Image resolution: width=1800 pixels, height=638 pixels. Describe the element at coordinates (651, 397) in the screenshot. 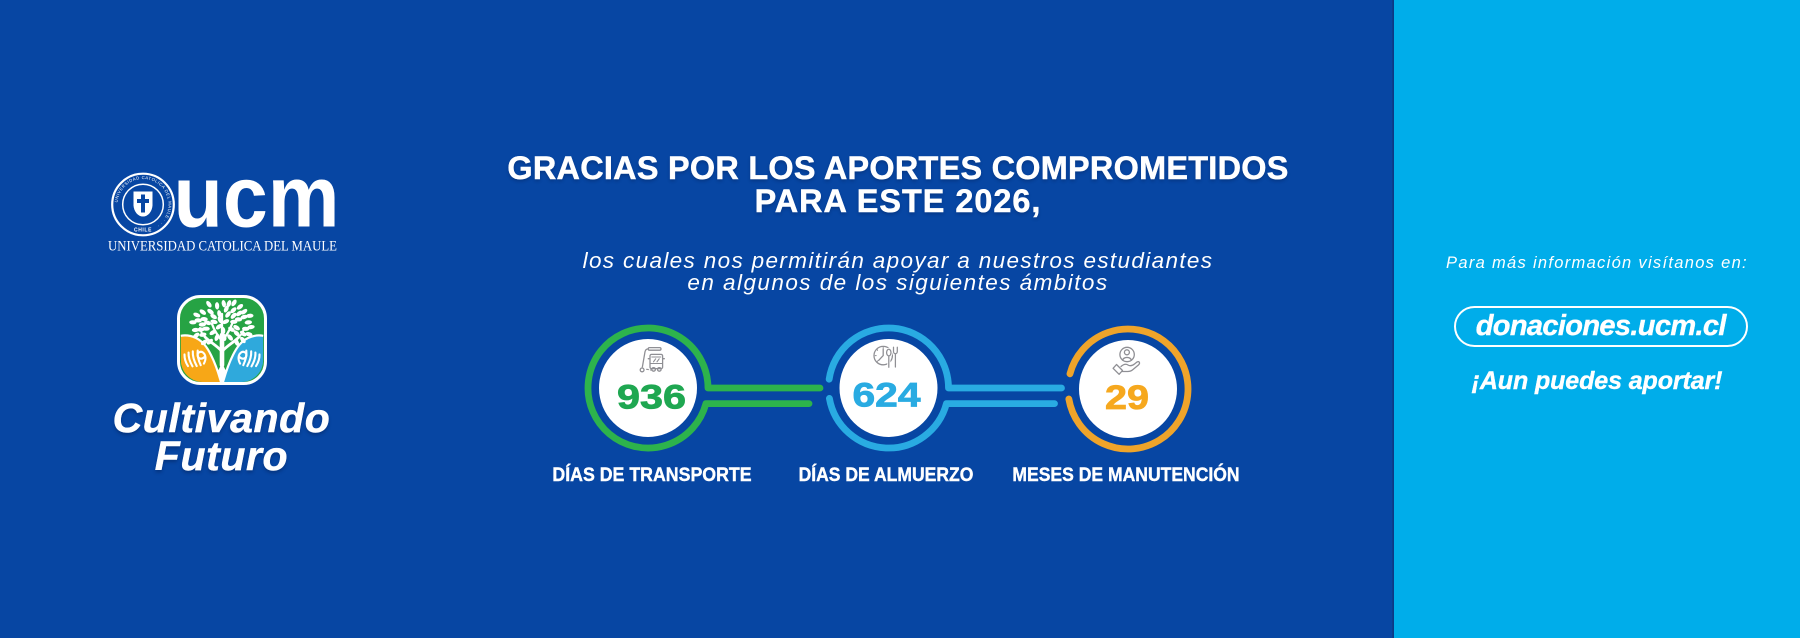

I see `svg-text: 936` at that location.